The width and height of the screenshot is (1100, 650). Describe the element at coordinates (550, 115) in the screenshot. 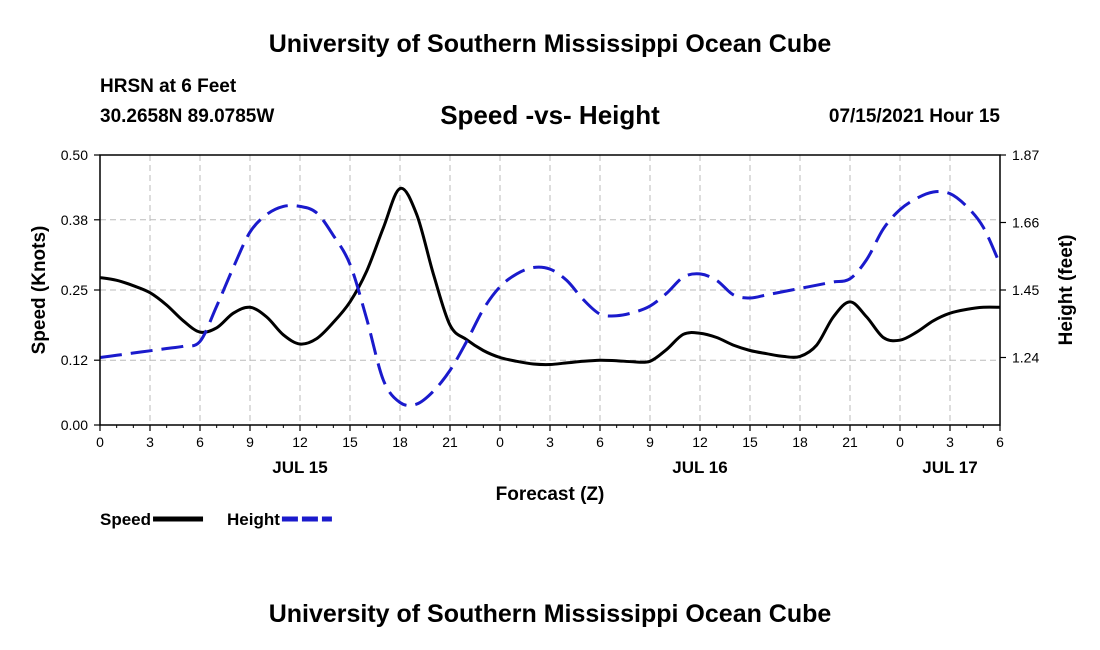

I see `chart-subtitle: Speed -vs- Height` at that location.